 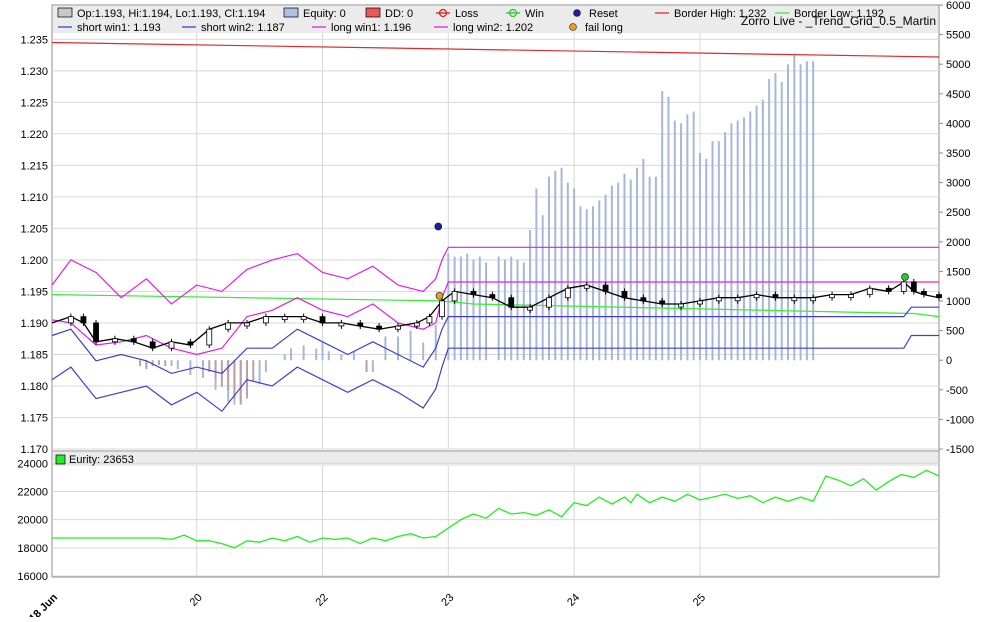 I want to click on y-right-tick-label: 5000, so click(x=958, y=65).